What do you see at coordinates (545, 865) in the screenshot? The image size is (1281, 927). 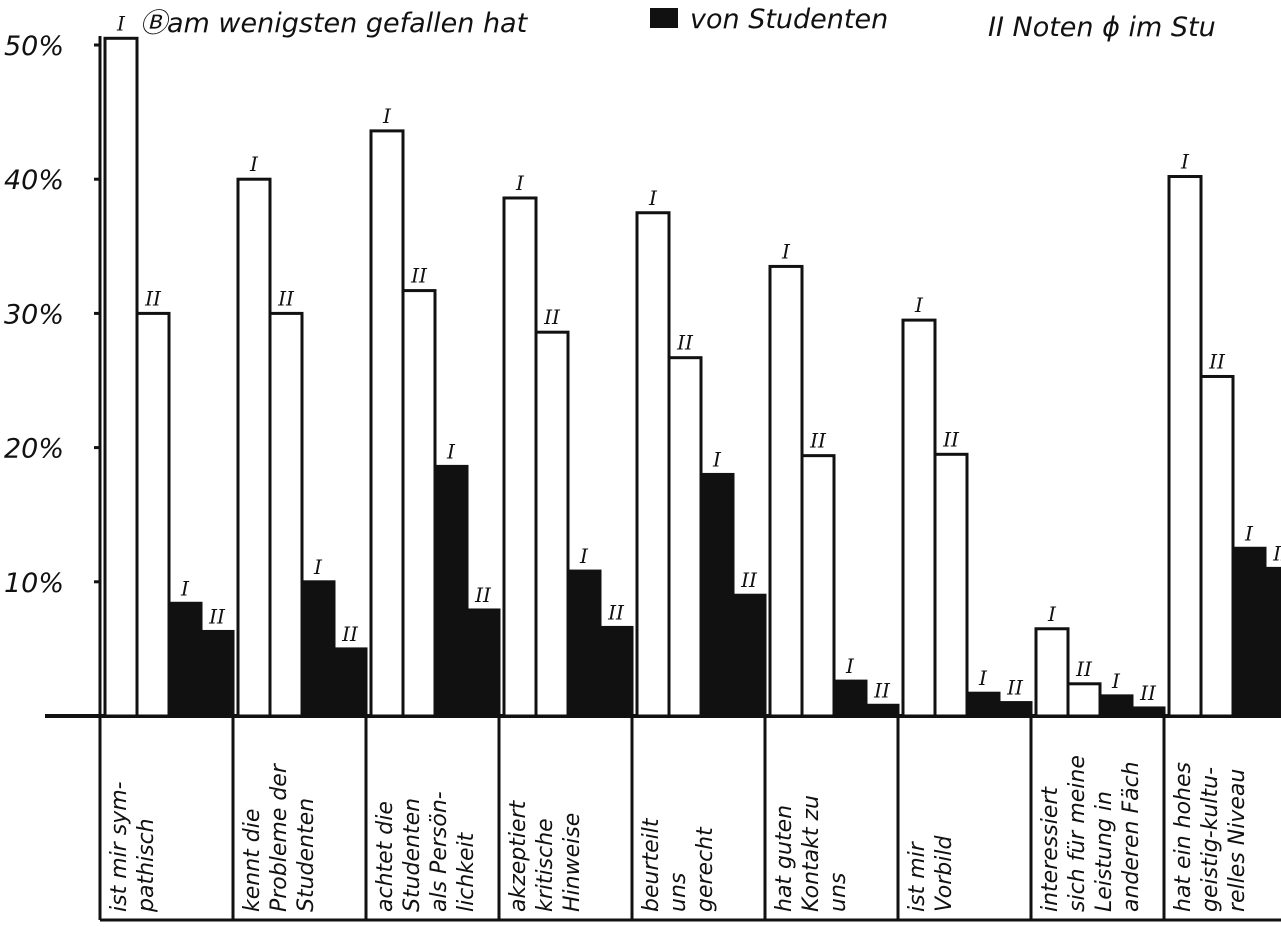 I see `x-tick-label: kritische` at bounding box center [545, 865].